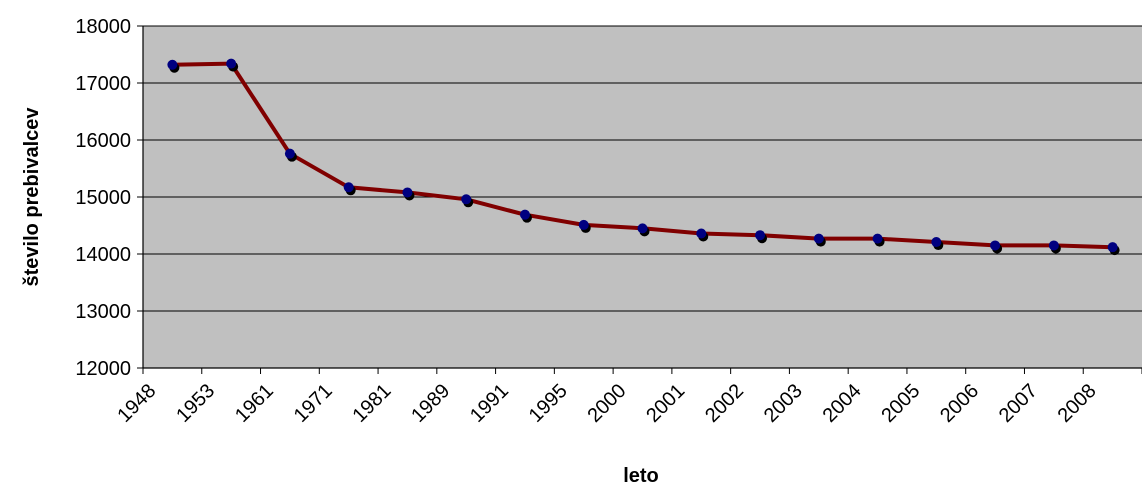 The image size is (1142, 489). I want to click on x-tick-label: 2008, so click(1077, 403).